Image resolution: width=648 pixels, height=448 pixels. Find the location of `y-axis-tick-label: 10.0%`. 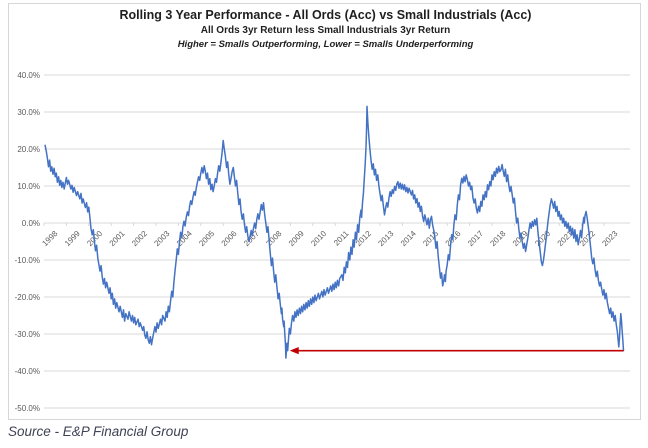

y-axis-tick-label: 10.0% is located at coordinates (28, 186).